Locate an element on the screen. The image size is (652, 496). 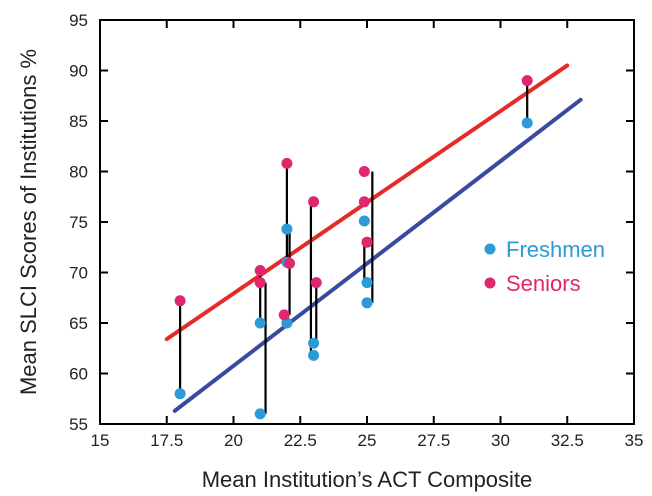
y-tick-label: 70 is located at coordinates (78, 273).